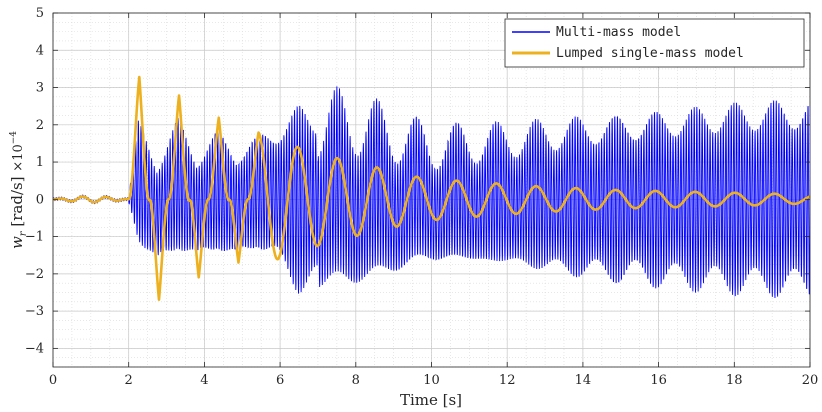 The width and height of the screenshot is (822, 412). I want to click on y-tick-label: −4, so click(34, 348).